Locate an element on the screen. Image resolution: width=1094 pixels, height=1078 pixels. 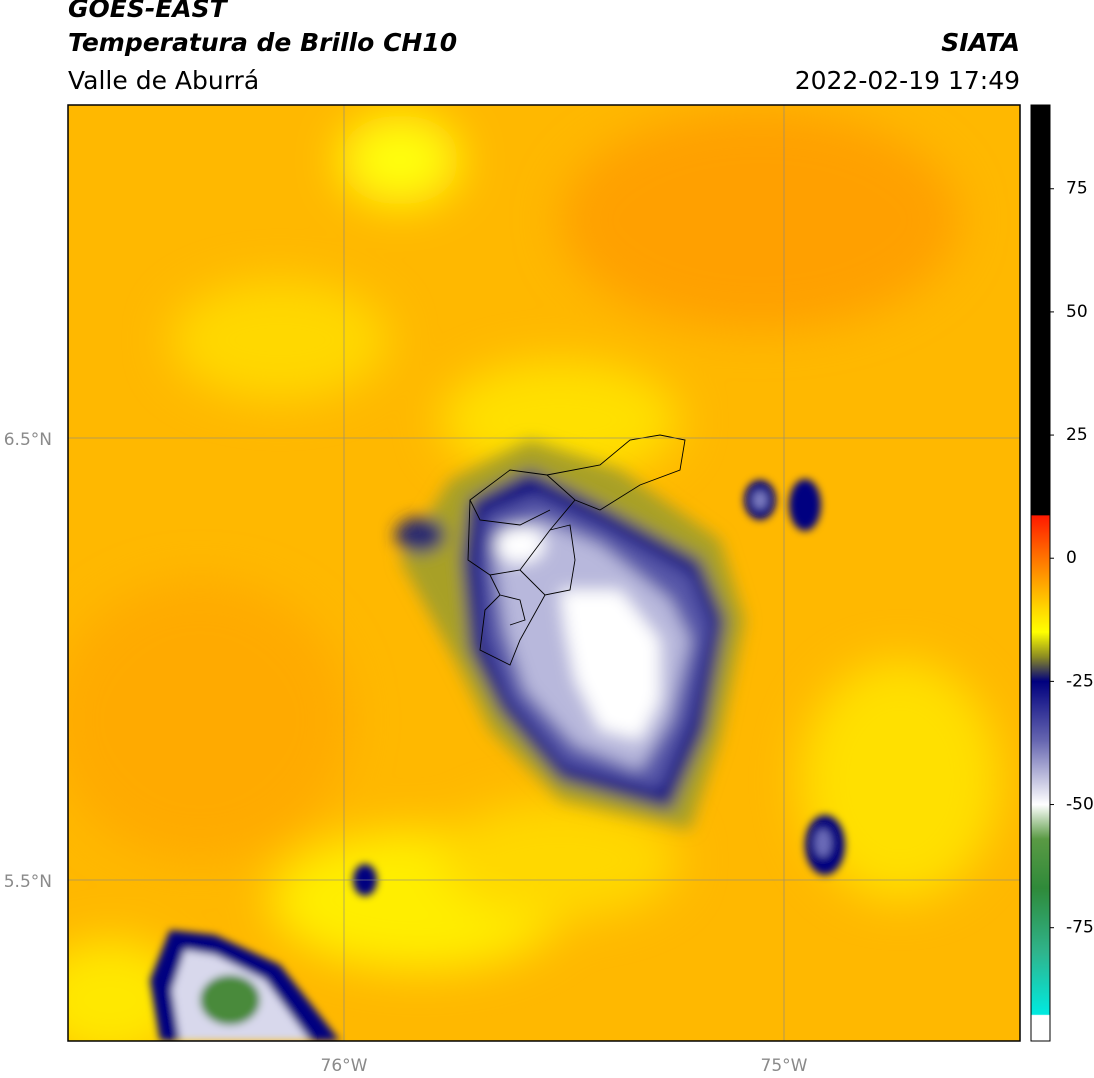
colorbar-tick-label: -75 is located at coordinates (1080, 928).